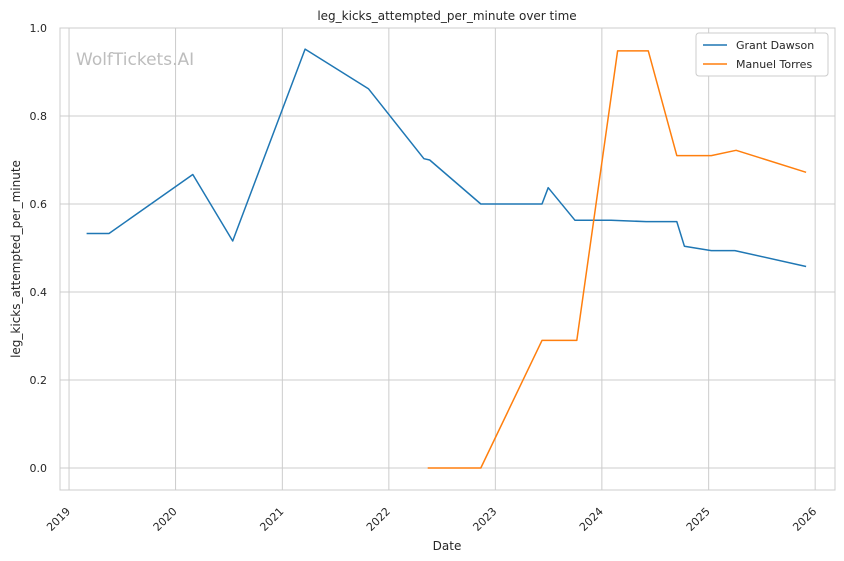  Describe the element at coordinates (39, 248) in the screenshot. I see `y-axis: 0.0 0.2 0.4 0.6 0.8 1.0` at that location.